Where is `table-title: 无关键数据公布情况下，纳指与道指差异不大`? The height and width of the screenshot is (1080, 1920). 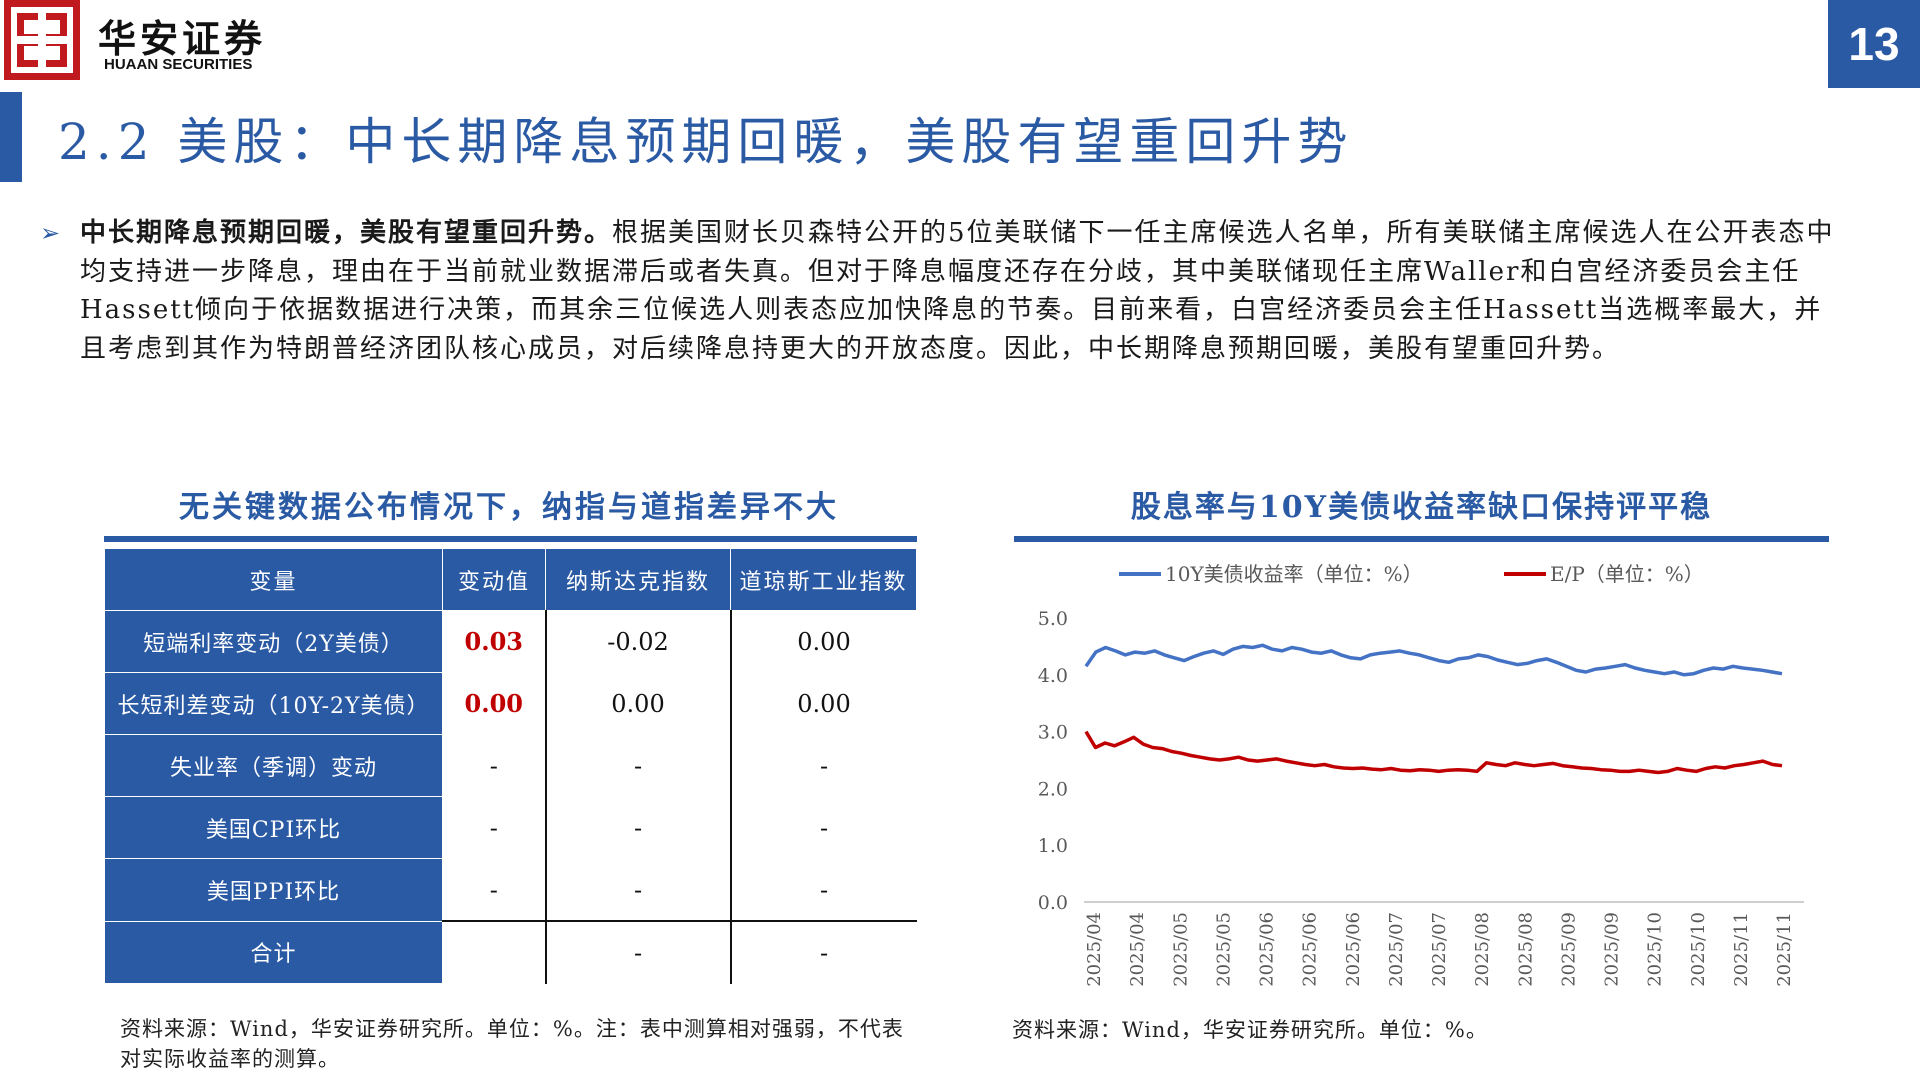 table-title: 无关键数据公布情况下，纳指与道指差异不大 is located at coordinates (509, 507).